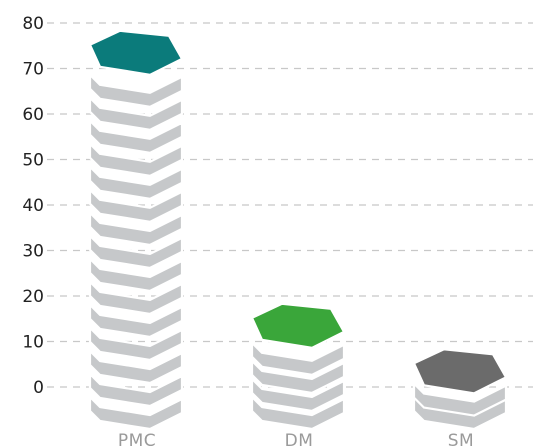 This screenshot has height=448, width=533. I want to click on y-tick-label: 60, so click(33, 115).